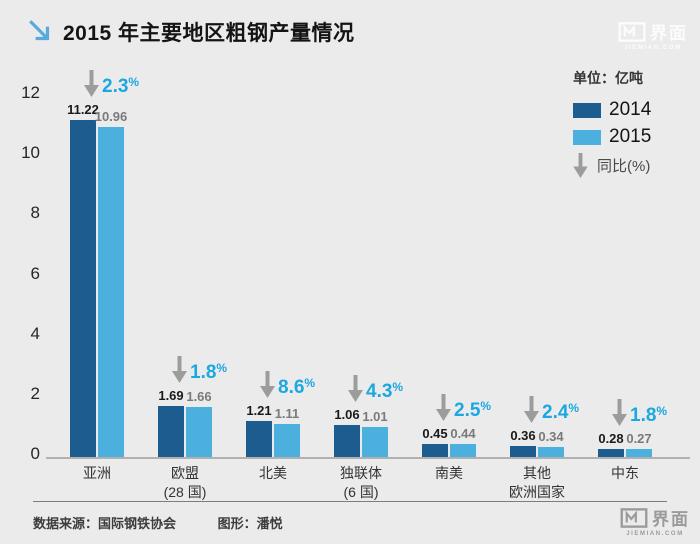  What do you see at coordinates (199, 397) in the screenshot?
I see `value-label-2015-1: 1.66` at bounding box center [199, 397].